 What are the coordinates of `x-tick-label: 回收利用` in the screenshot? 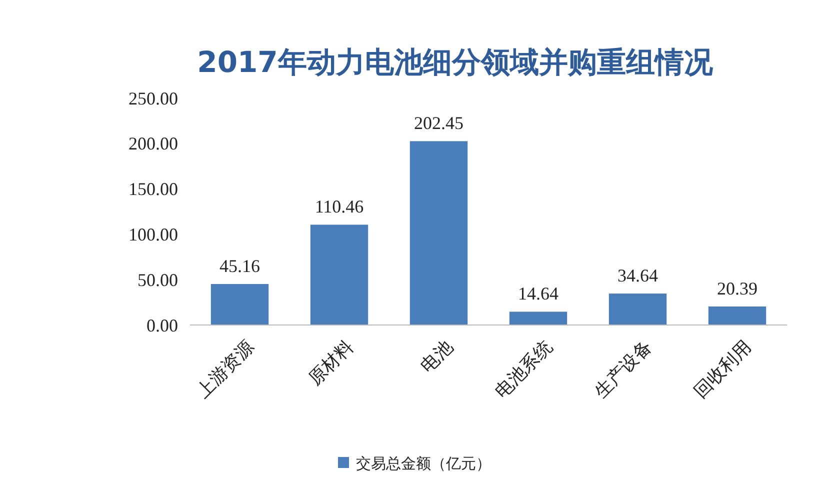 It's located at (722, 369).